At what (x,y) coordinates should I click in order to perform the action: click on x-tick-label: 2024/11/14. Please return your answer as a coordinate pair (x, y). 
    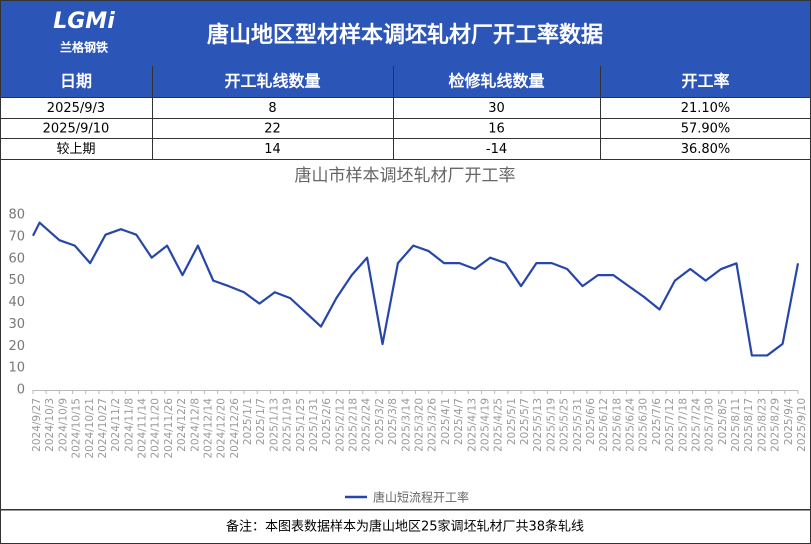
    Looking at the image, I should click on (143, 428).